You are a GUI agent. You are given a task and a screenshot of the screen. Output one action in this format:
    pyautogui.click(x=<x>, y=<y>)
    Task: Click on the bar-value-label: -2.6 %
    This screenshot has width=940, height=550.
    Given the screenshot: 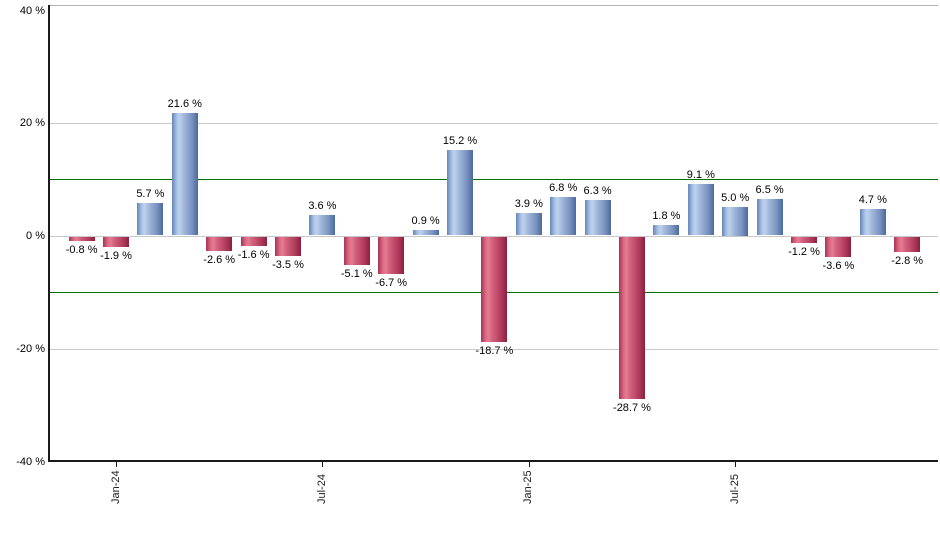 What is the action you would take?
    pyautogui.click(x=219, y=260)
    